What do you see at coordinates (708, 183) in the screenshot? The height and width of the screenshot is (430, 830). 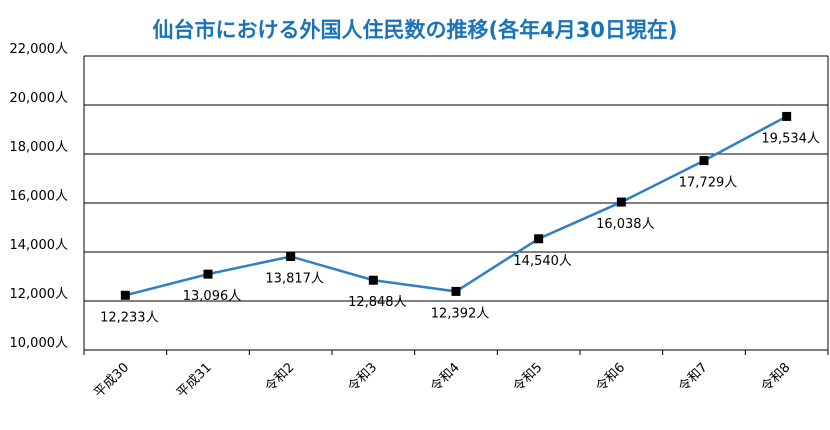 I see `data-label: 17,729人` at bounding box center [708, 183].